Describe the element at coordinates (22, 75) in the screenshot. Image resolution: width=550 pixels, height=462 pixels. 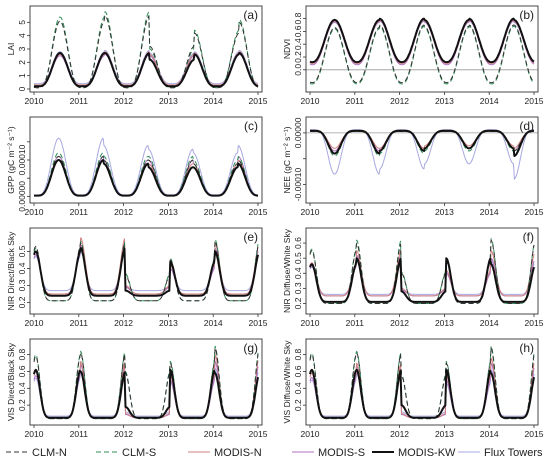
I see `y-tick-label: 1` at that location.